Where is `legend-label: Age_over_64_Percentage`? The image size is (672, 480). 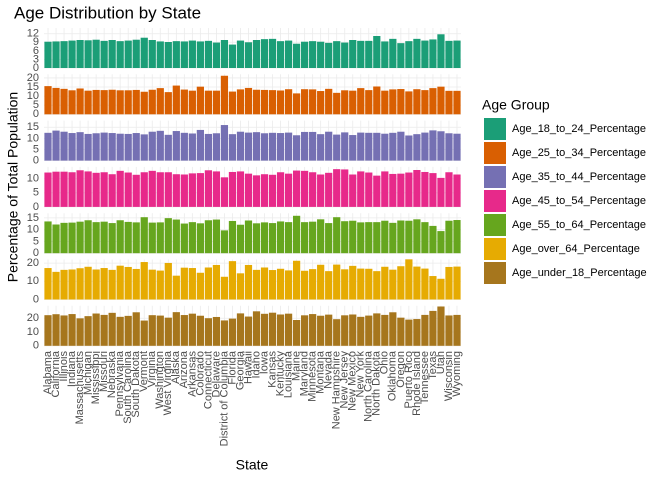
legend-label: Age_over_64_Percentage is located at coordinates (576, 249).